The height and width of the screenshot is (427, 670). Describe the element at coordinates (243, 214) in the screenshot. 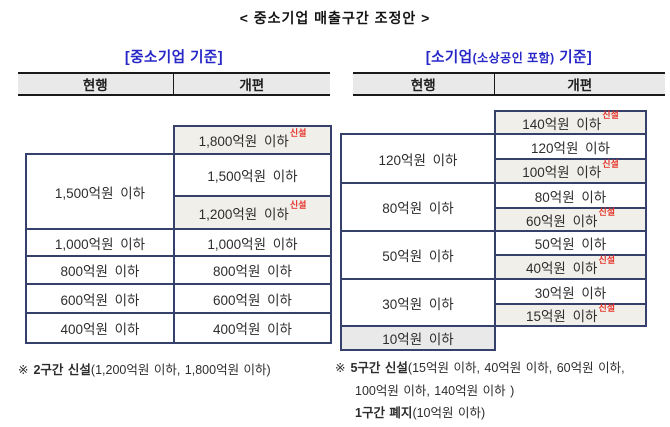

I see `cell-value: 1,200억원 이하` at that location.